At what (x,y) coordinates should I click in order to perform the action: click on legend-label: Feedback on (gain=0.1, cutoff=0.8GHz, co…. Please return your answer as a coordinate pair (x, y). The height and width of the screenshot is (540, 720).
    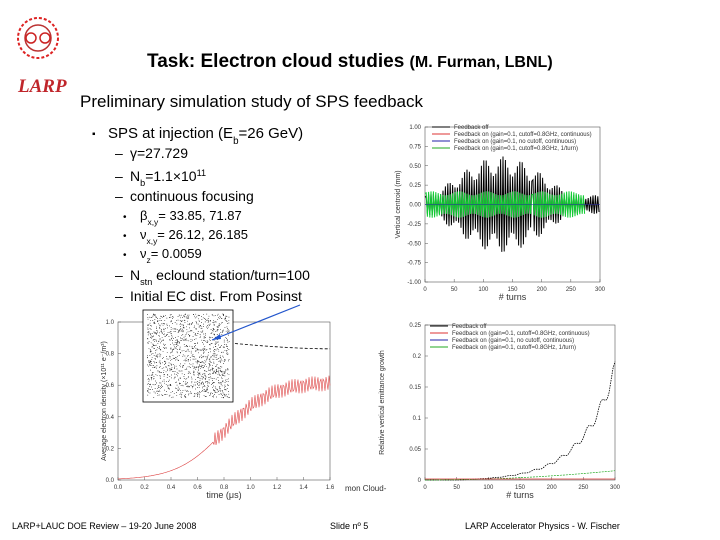
    Looking at the image, I should click on (523, 135).